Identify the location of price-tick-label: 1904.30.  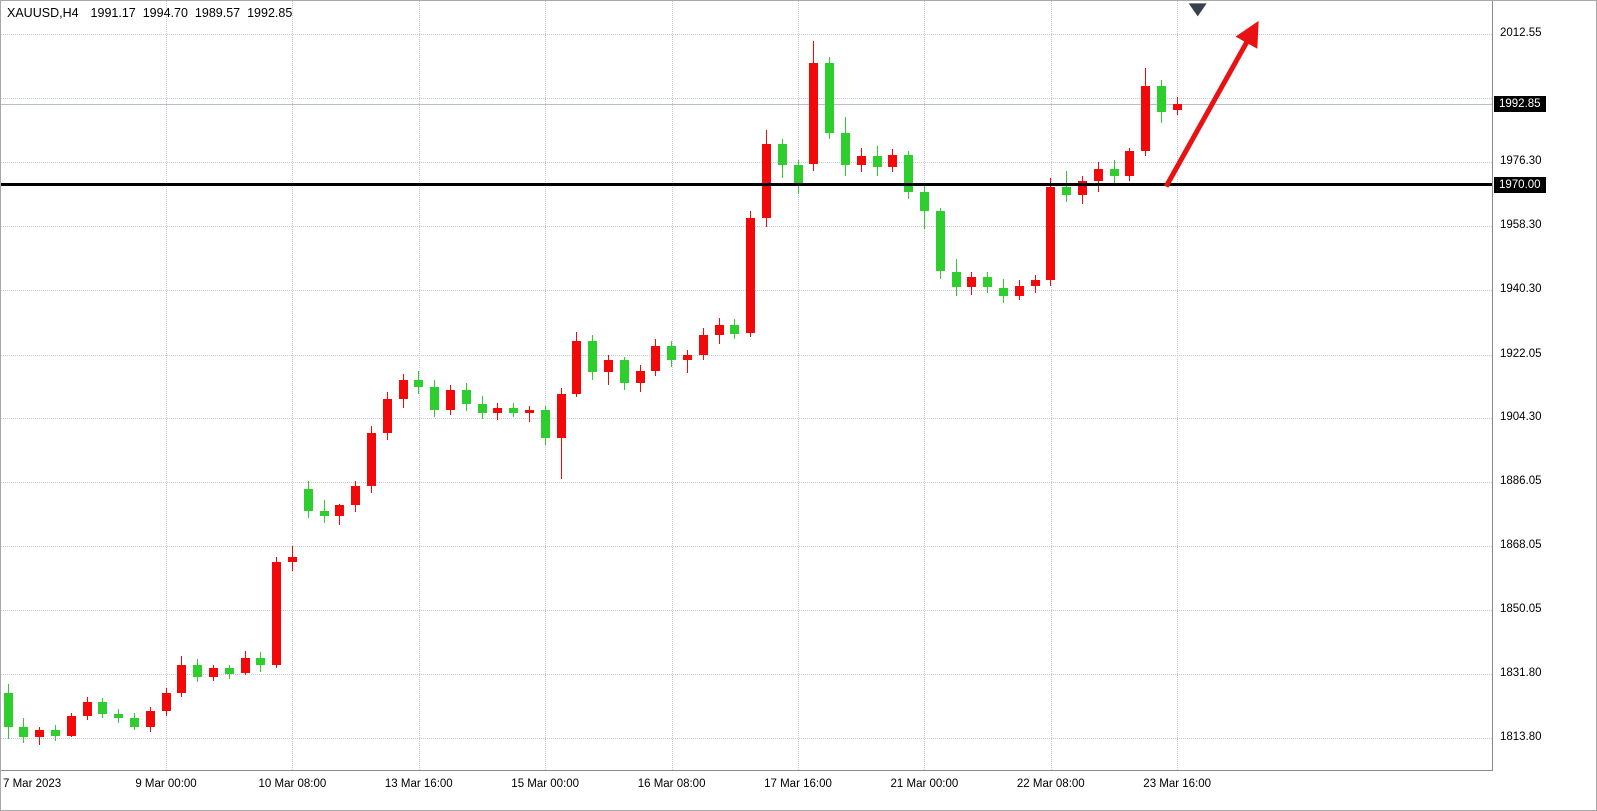
(1521, 416).